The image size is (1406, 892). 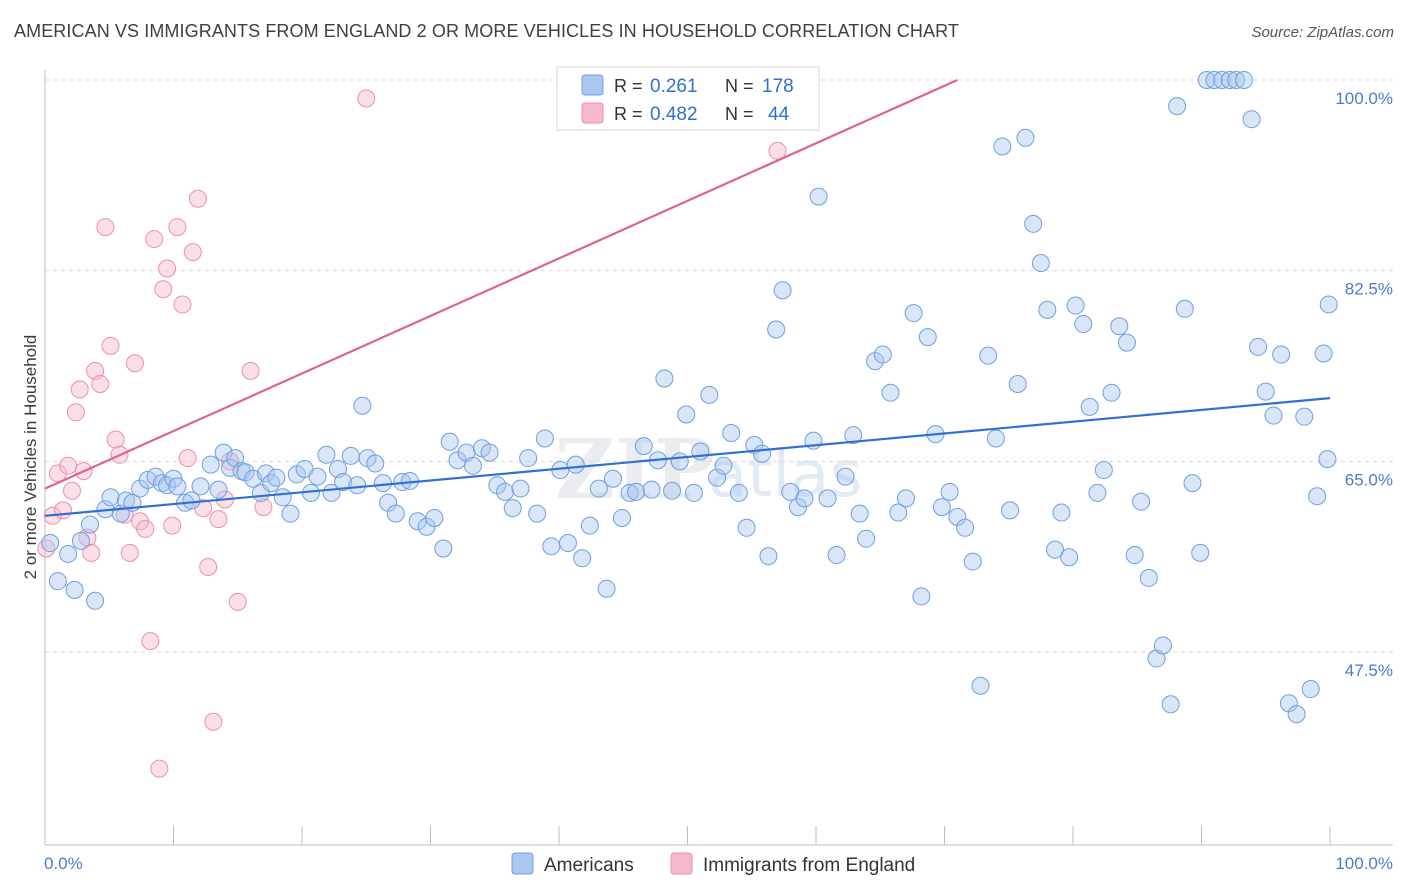 I want to click on y-axis-label: 2 or more Vehicles in Household, so click(x=30, y=457).